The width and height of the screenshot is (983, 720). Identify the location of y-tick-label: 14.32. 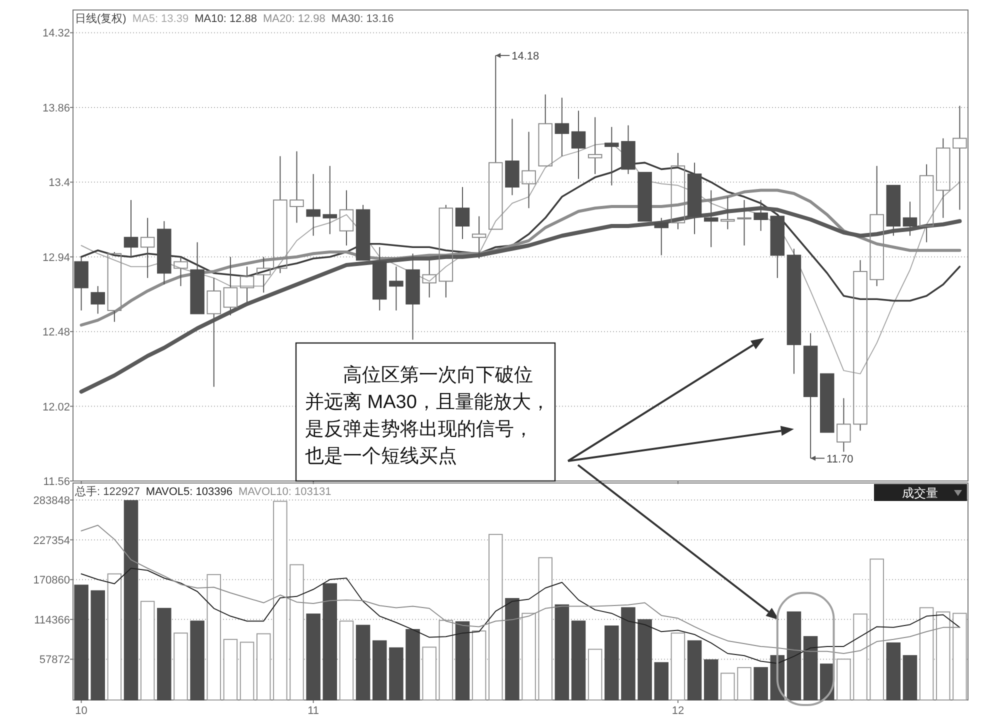
(56, 34).